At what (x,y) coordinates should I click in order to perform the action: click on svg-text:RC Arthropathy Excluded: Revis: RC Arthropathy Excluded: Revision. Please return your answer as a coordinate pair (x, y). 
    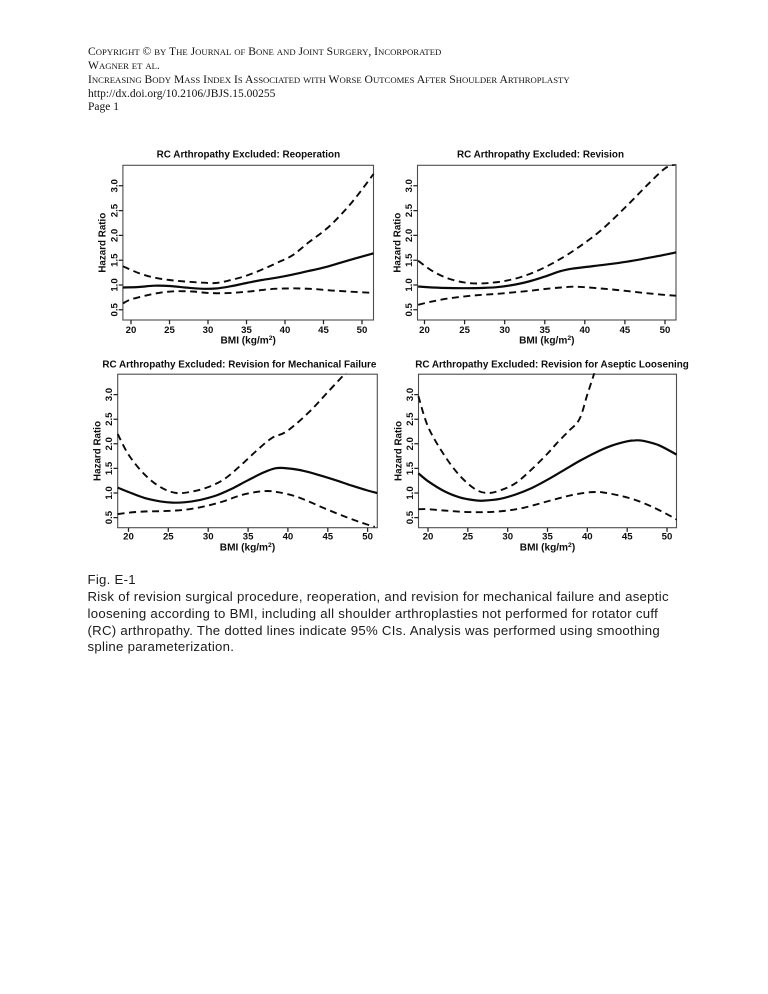
    Looking at the image, I should click on (540, 155).